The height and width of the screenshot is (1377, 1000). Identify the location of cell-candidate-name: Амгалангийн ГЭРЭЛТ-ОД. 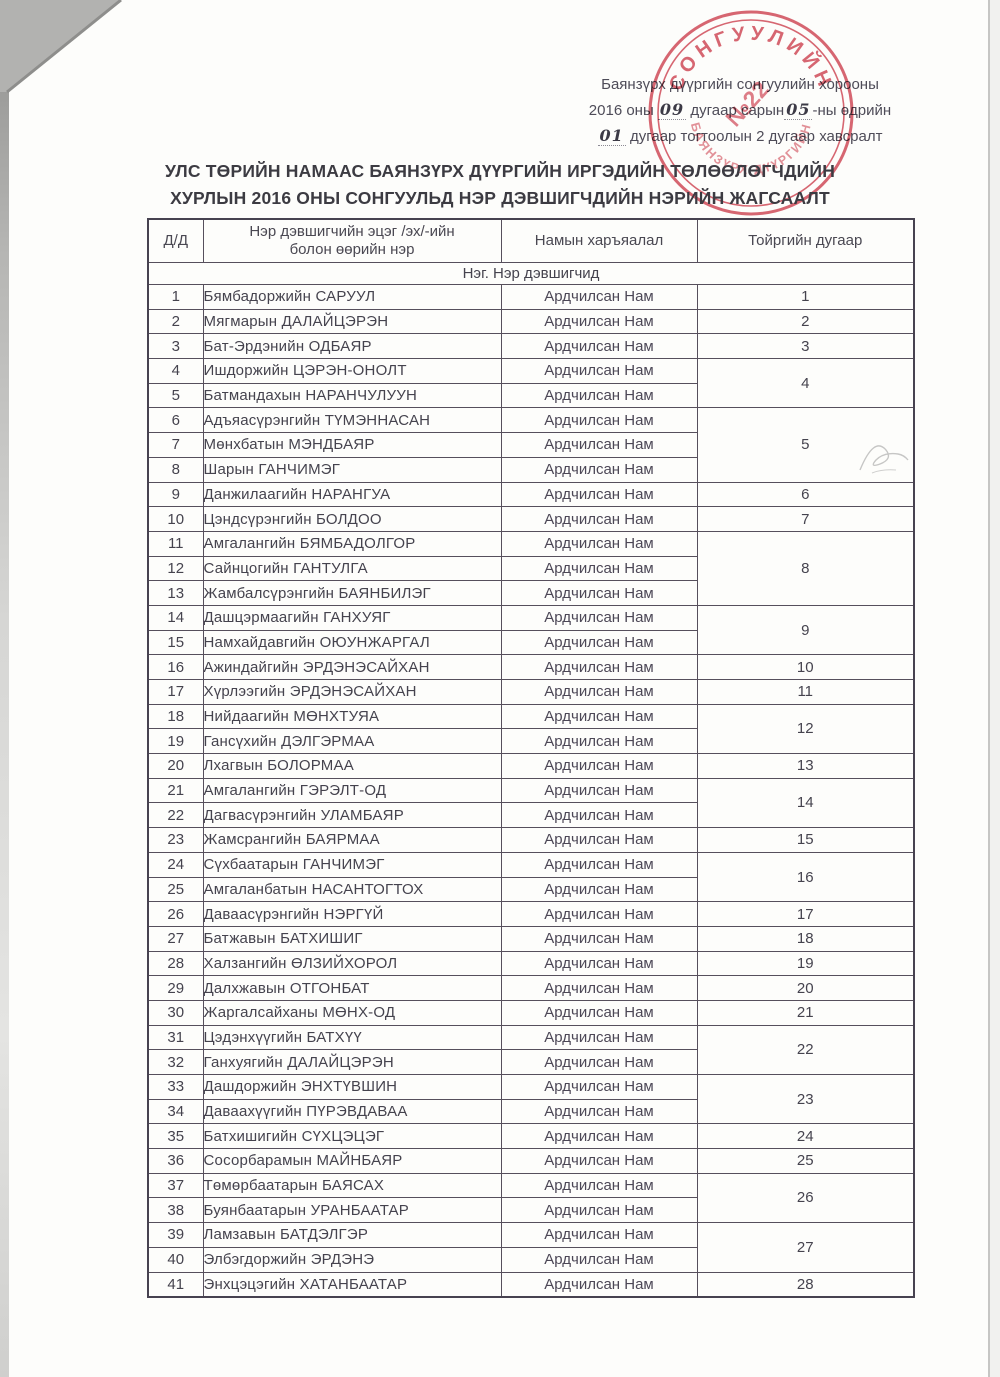
(352, 790).